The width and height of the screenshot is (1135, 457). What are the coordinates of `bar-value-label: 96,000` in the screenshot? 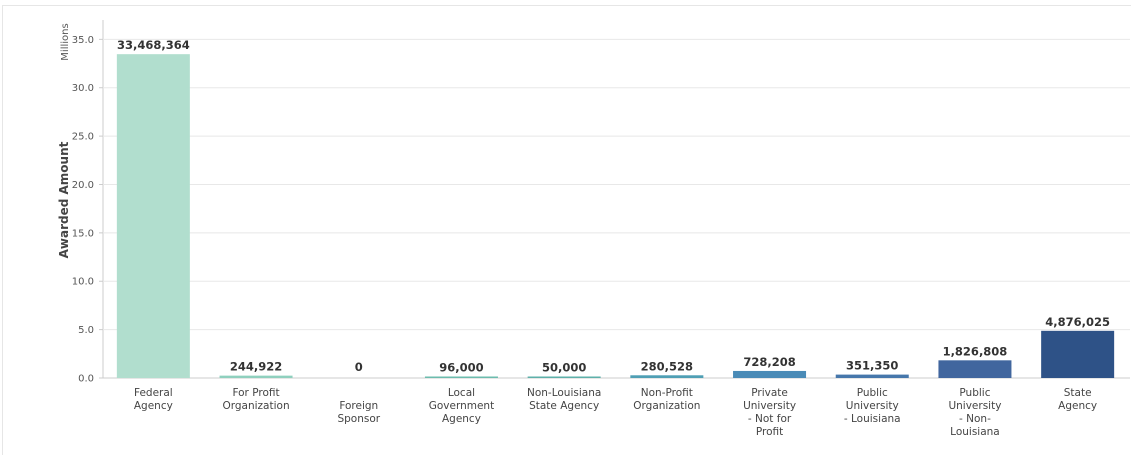 It's located at (461, 368).